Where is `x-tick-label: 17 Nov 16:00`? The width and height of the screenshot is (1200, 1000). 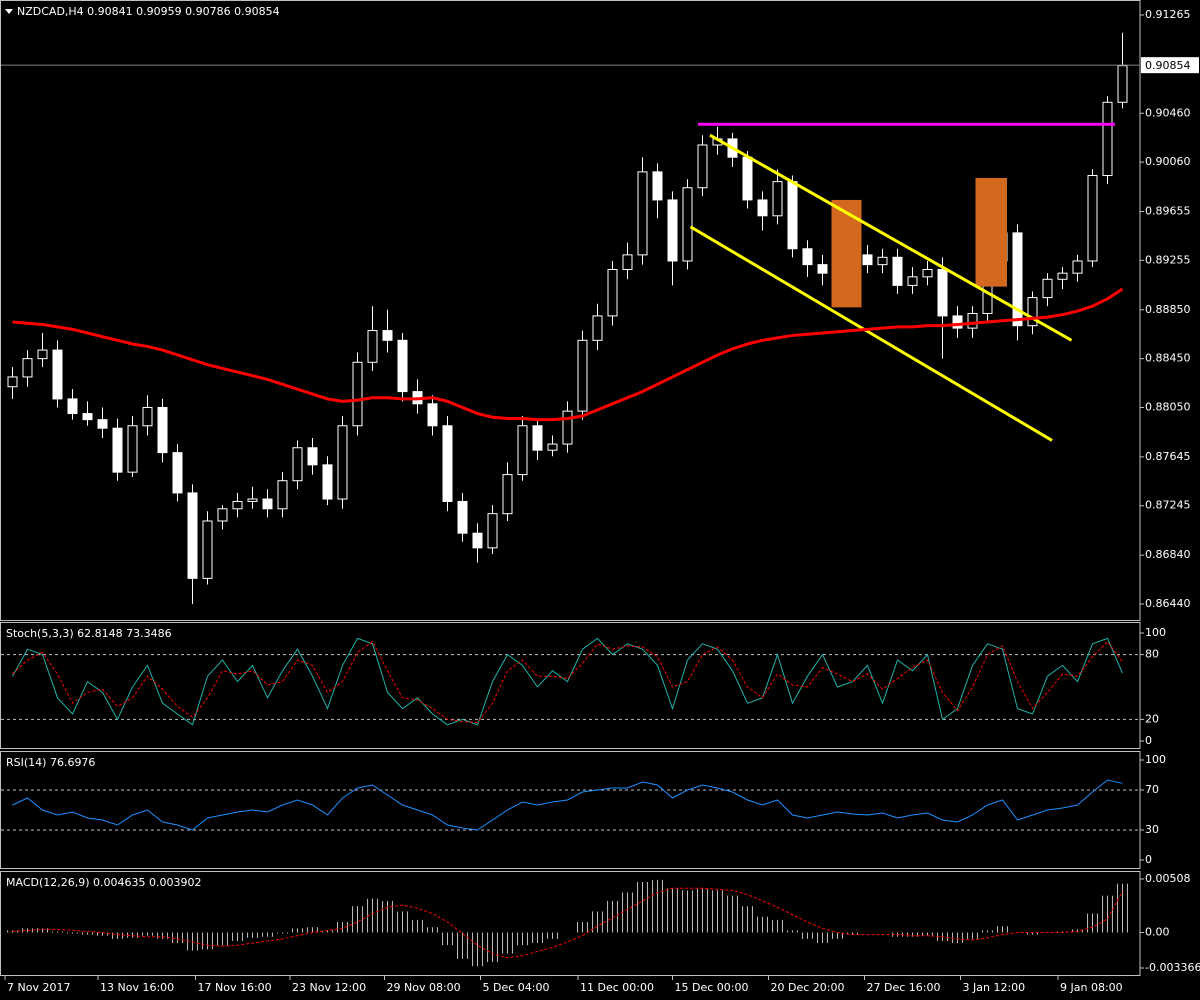 x-tick-label: 17 Nov 16:00 is located at coordinates (235, 987).